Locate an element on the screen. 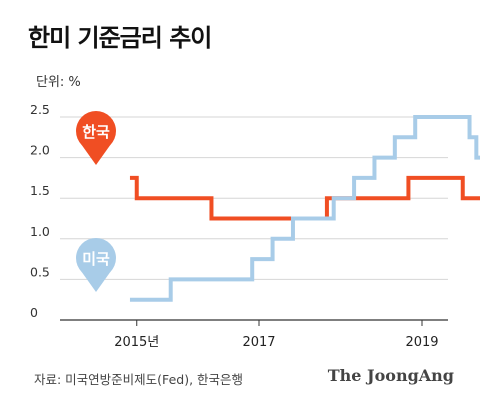  x-tick-label: 2017 is located at coordinates (258, 342).